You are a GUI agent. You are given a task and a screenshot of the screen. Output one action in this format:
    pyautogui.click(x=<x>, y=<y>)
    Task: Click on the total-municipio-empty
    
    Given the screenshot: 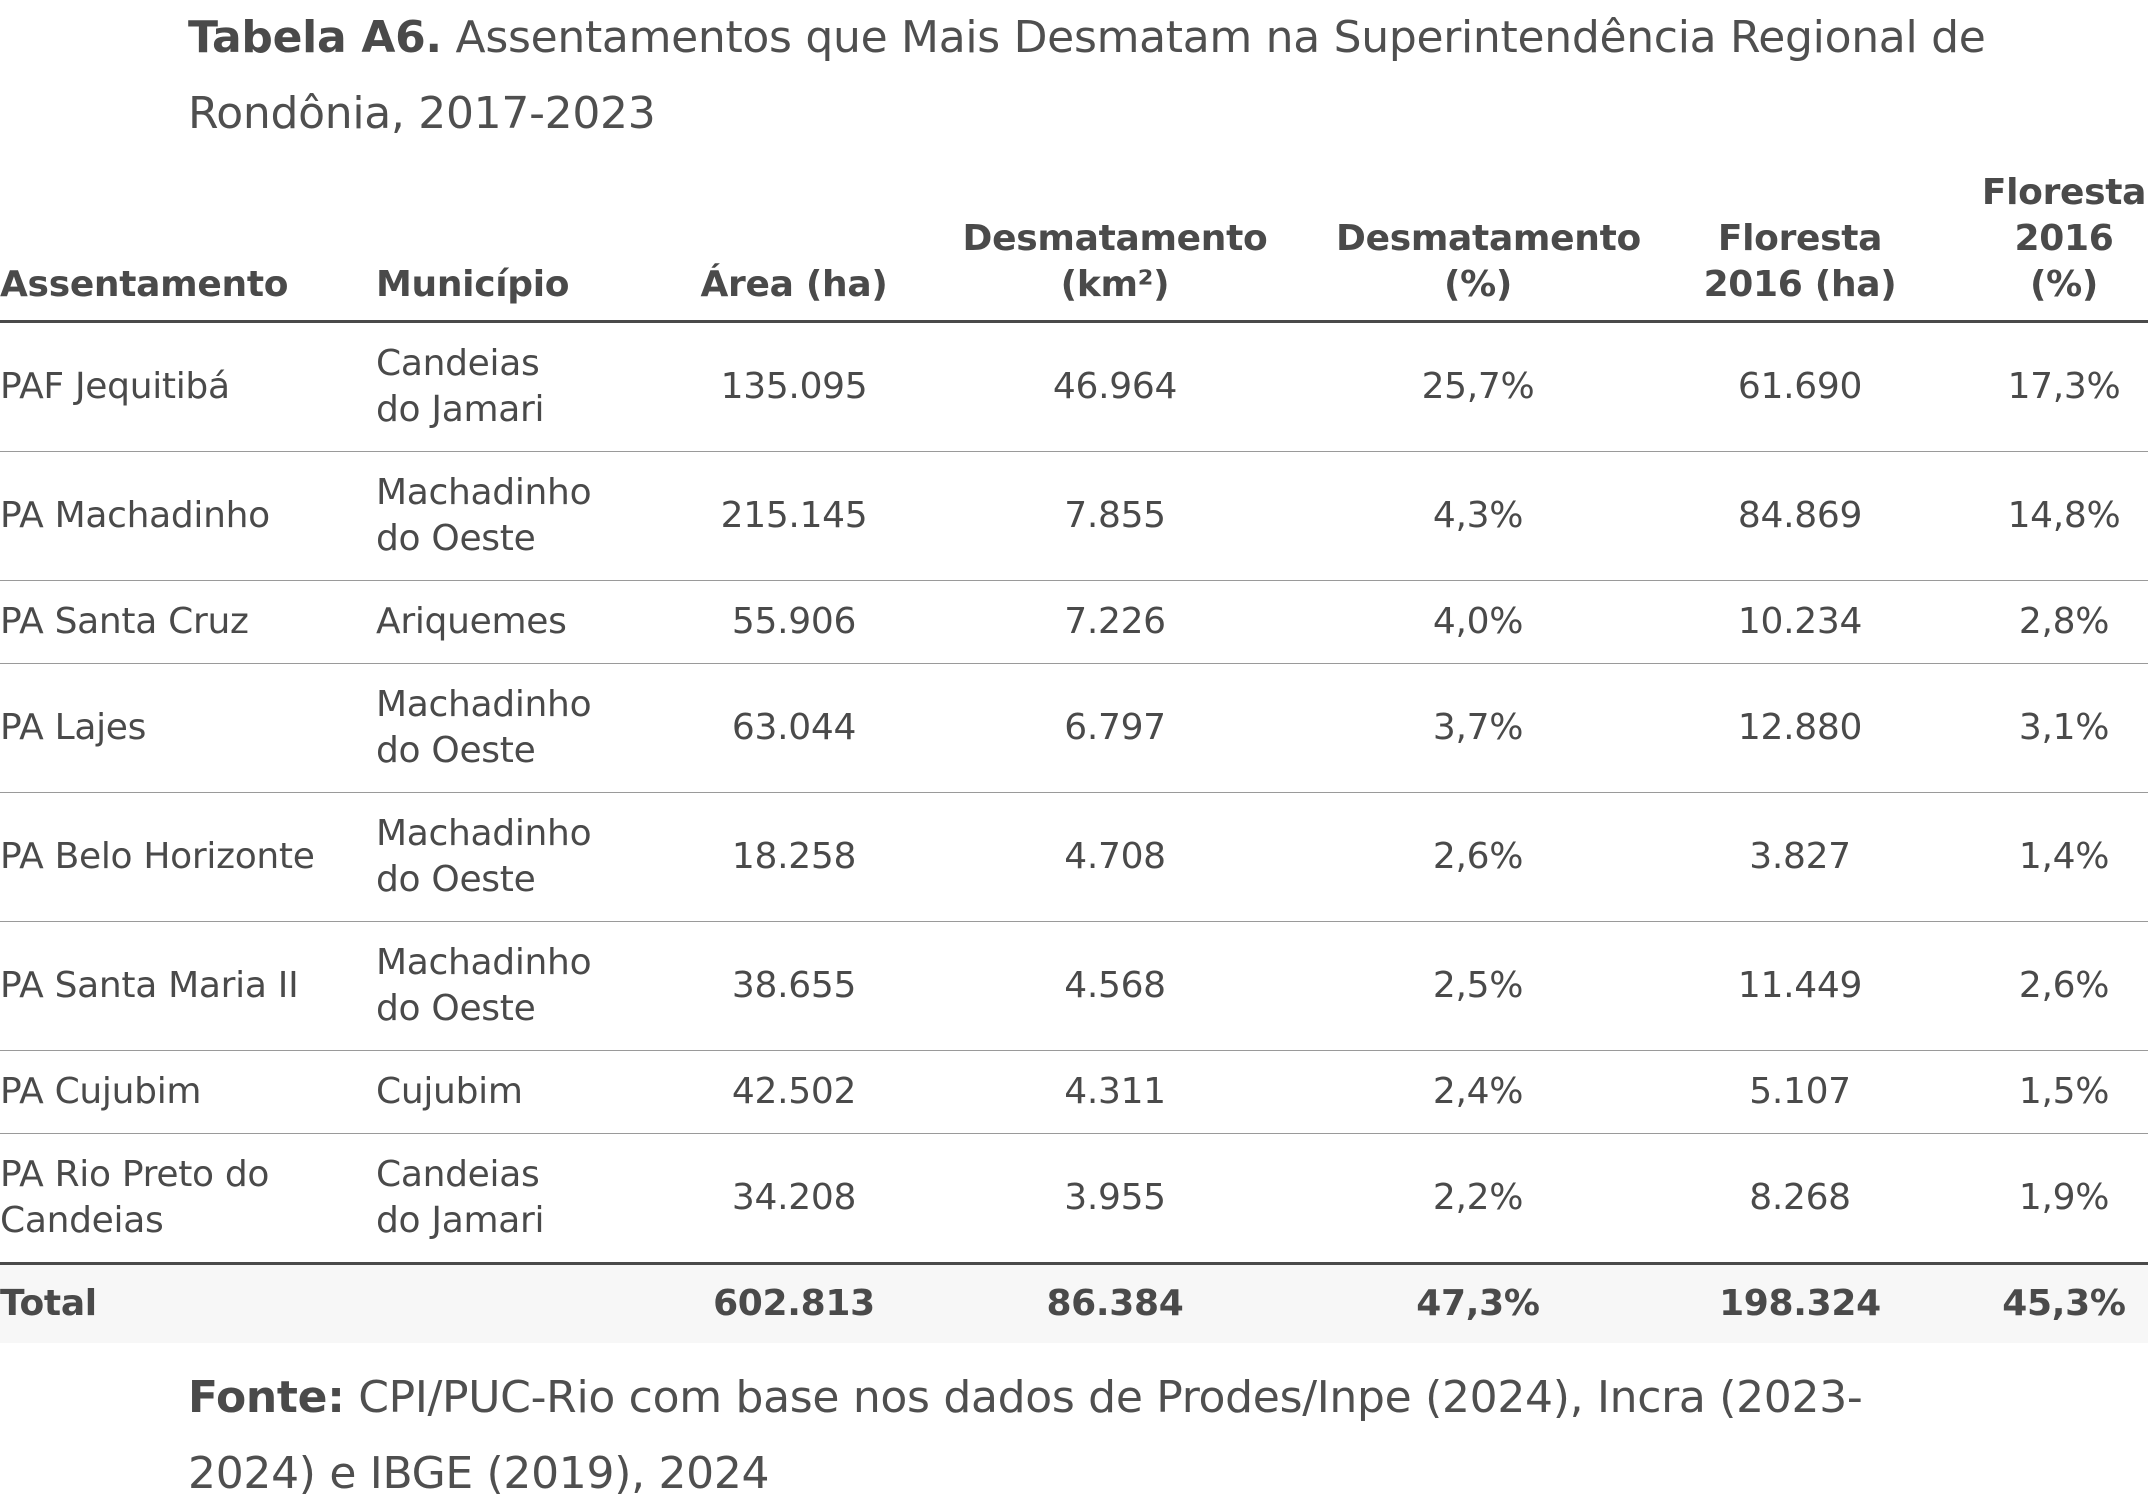 What is the action you would take?
    pyautogui.click(x=535, y=1303)
    